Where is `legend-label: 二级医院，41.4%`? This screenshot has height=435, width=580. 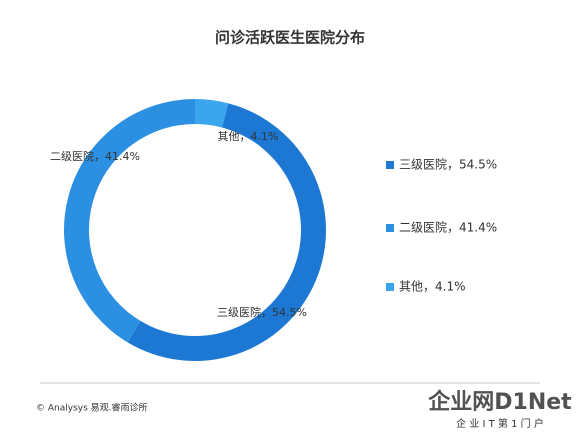 legend-label: 二级医院，41.4% is located at coordinates (448, 228).